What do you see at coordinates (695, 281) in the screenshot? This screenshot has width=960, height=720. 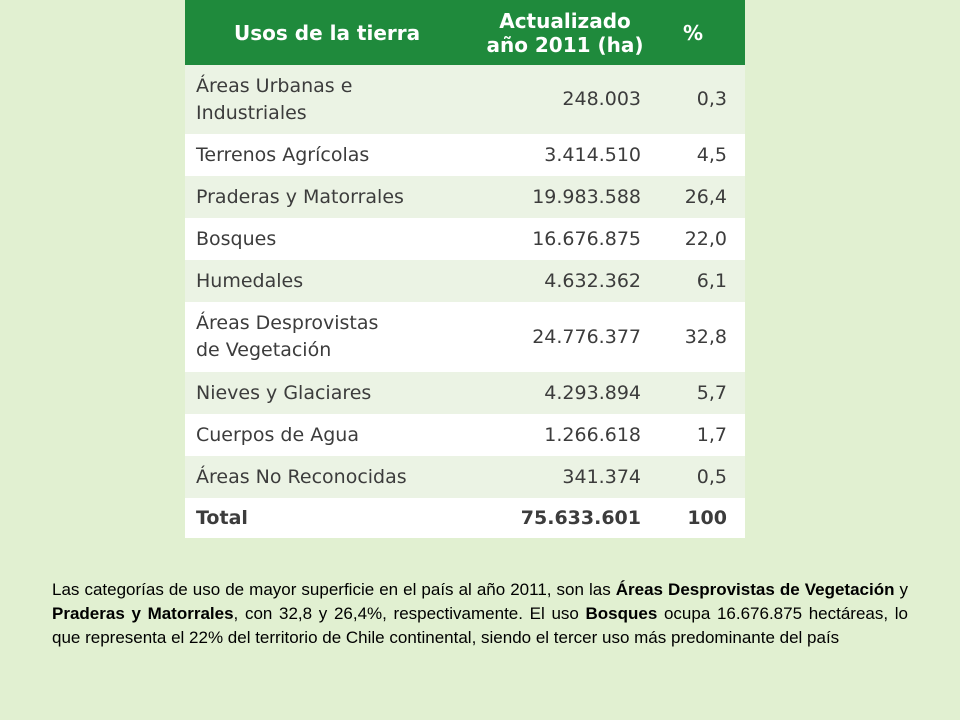 I see `cell-pct: 6,1` at bounding box center [695, 281].